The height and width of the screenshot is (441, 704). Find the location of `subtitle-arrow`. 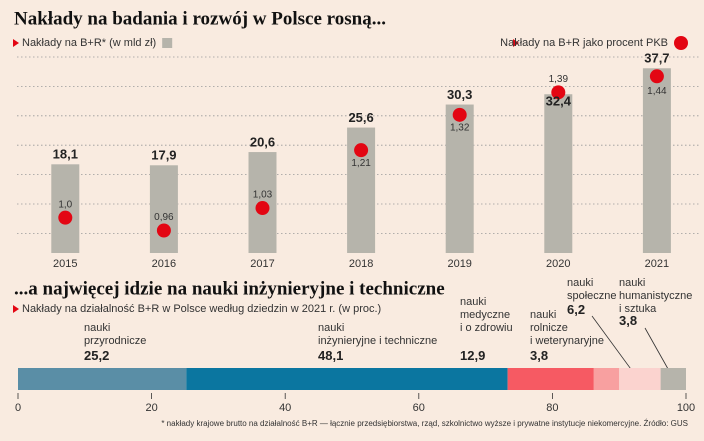

subtitle-arrow is located at coordinates (16, 309).